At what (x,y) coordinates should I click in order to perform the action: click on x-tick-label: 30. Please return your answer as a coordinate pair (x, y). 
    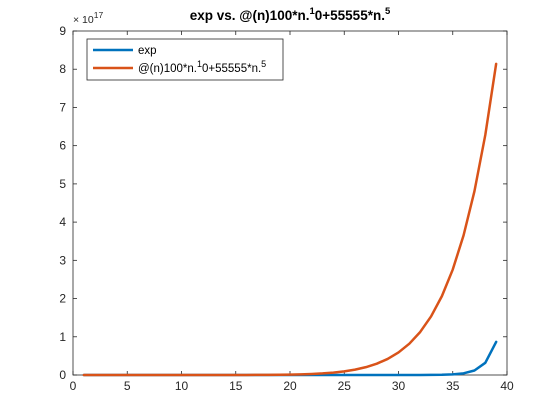
    Looking at the image, I should click on (399, 386).